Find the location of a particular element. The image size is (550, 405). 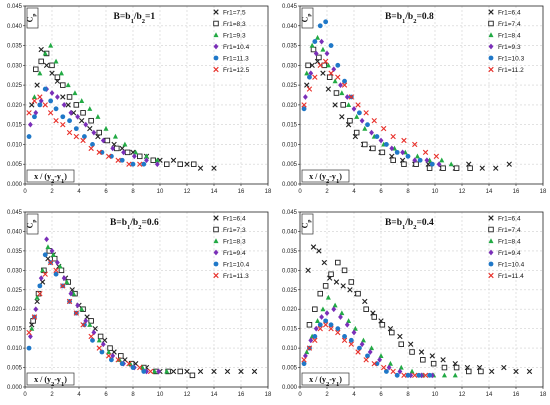

legend-item: Fr1=9.3 is located at coordinates (504, 47).